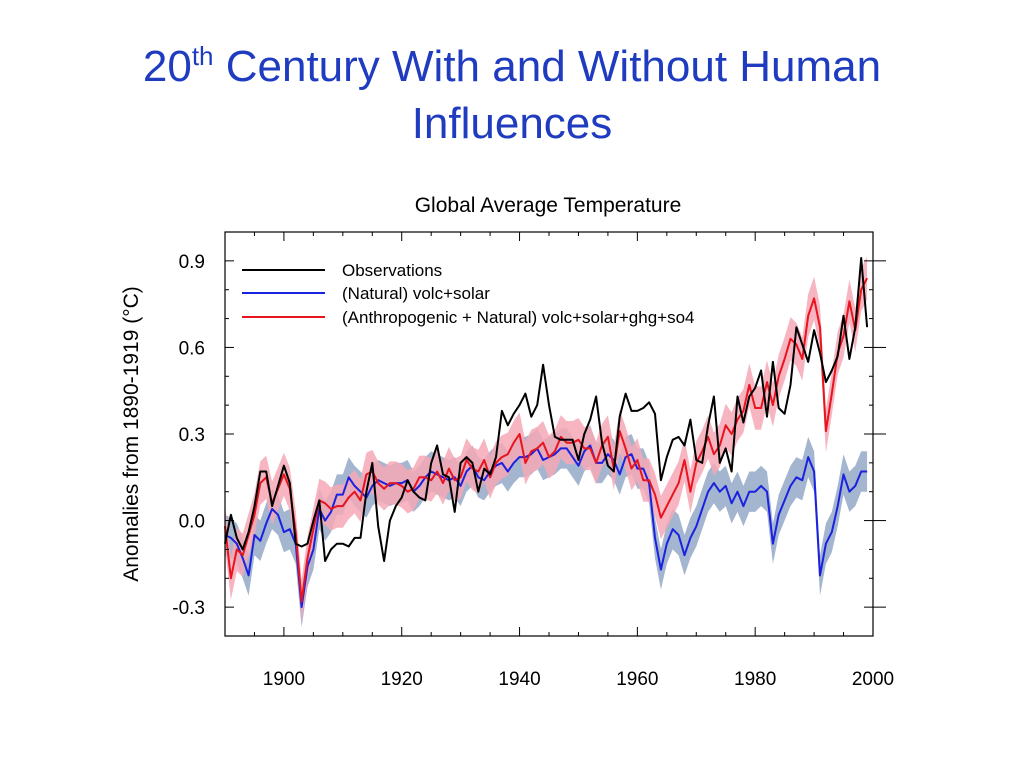 The height and width of the screenshot is (768, 1024). I want to click on x-tick-label: 1940, so click(519, 679).